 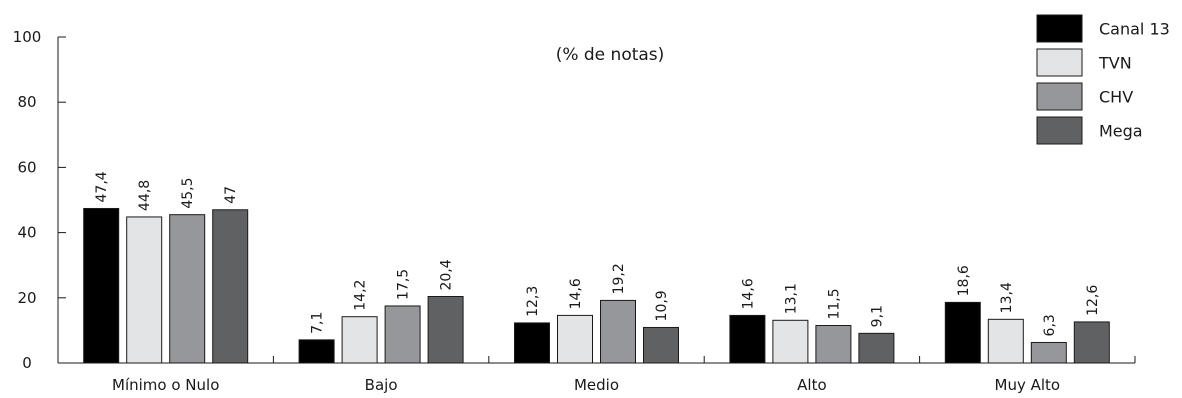 I want to click on data-label: 20,4, so click(x=447, y=274).